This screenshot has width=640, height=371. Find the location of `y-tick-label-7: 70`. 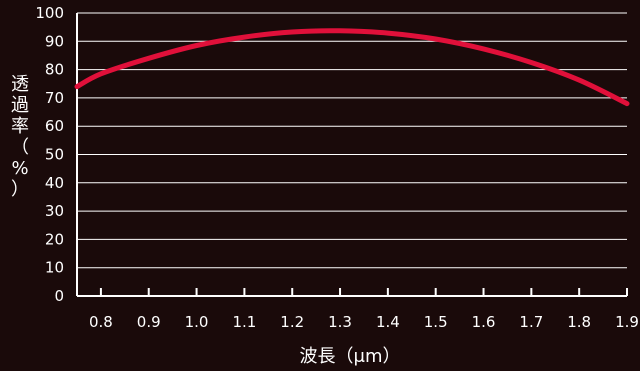

y-tick-label-7: 70 is located at coordinates (54, 98).